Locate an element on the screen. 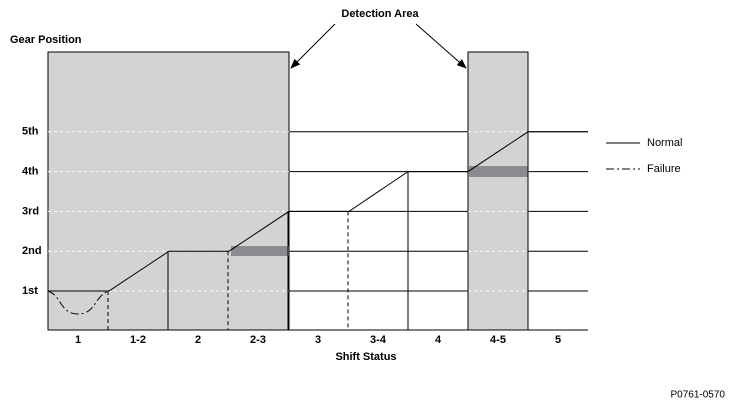 Image resolution: width=733 pixels, height=406 pixels. x-axis-label: Shift Status is located at coordinates (365, 357).